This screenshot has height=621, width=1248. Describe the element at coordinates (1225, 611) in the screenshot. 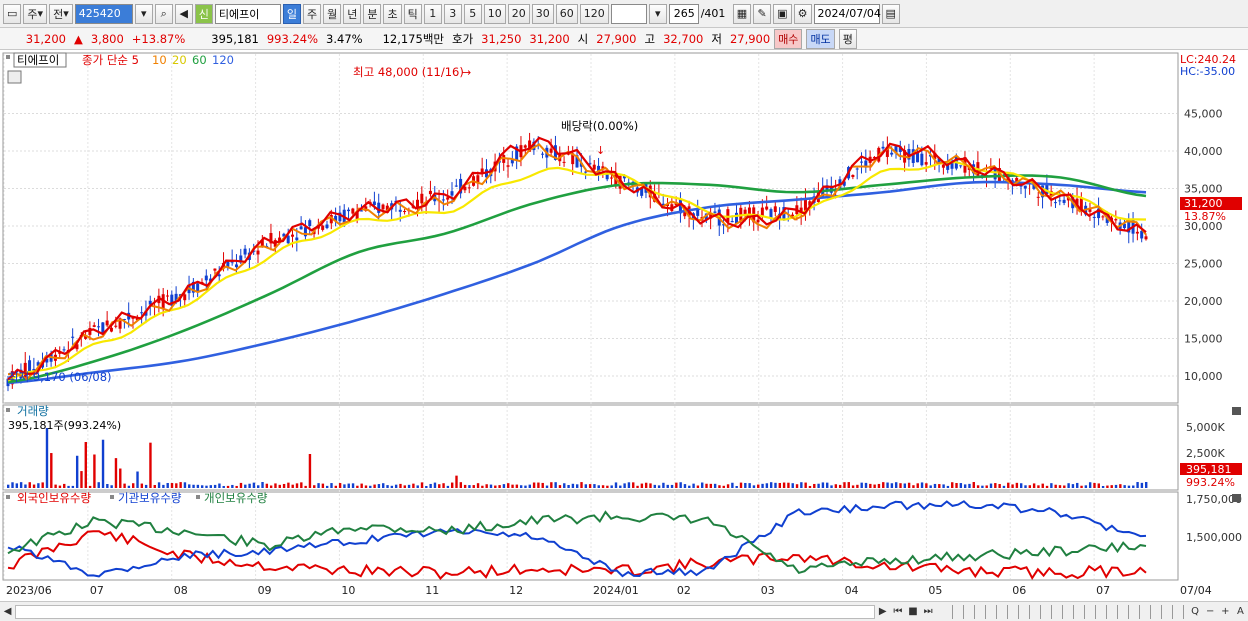

I see `zoom-in-icon: +` at that location.